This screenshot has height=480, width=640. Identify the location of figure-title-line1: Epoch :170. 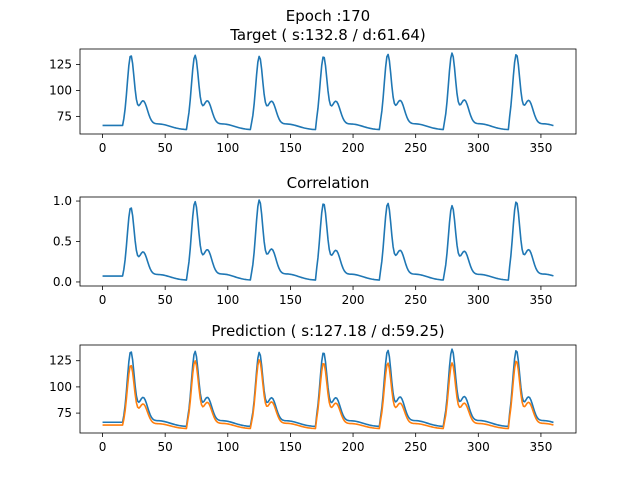
(328, 16).